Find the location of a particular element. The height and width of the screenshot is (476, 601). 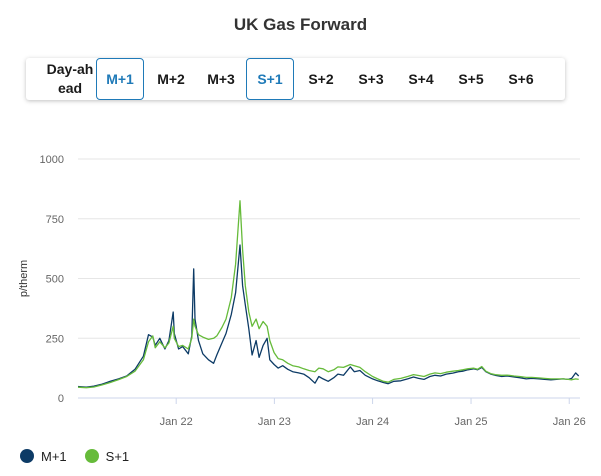

x-tick-label: Jan 24 is located at coordinates (372, 422).